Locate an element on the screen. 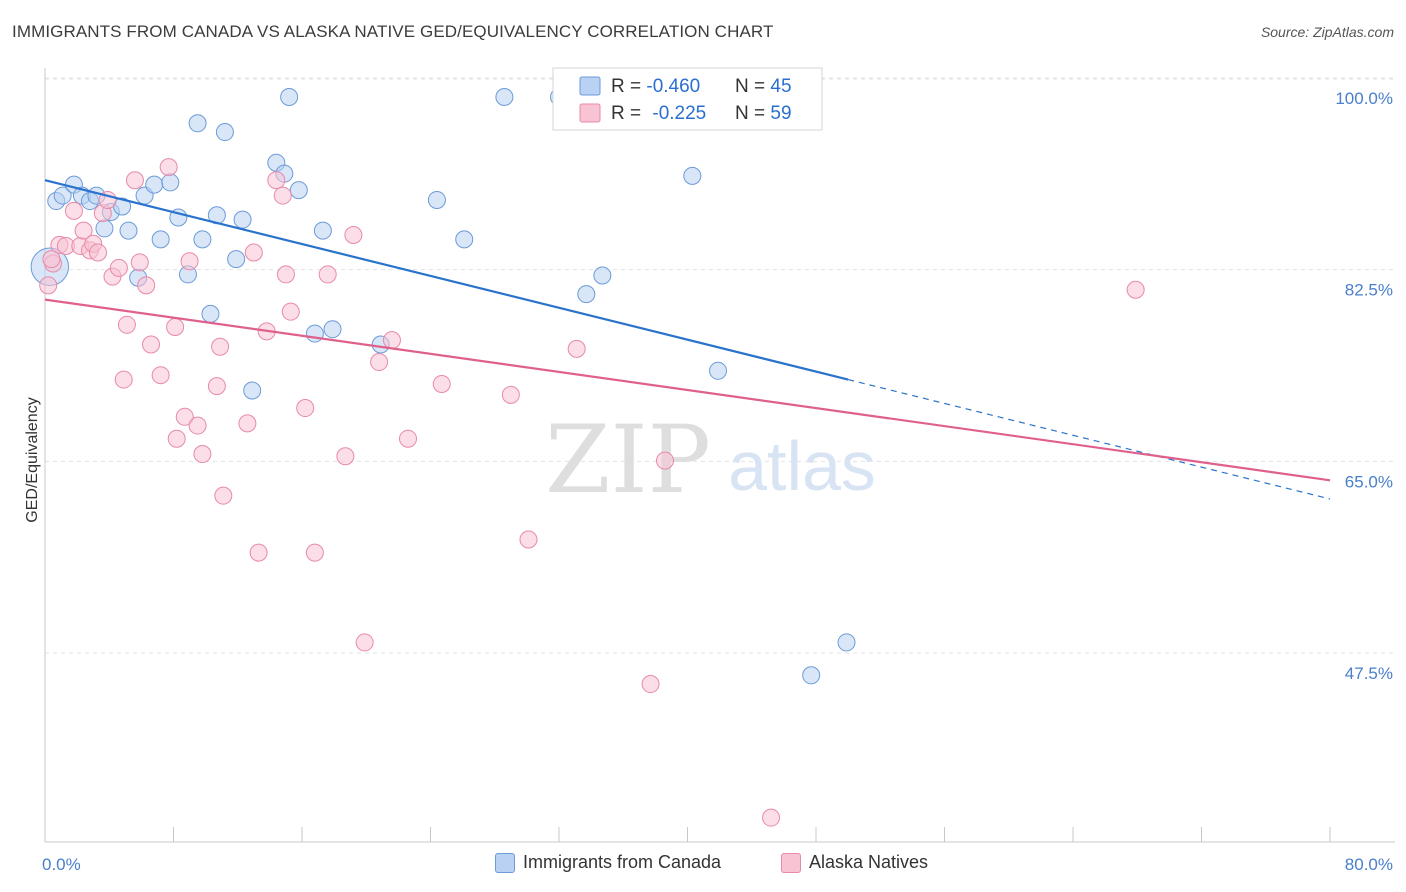 Image resolution: width=1406 pixels, height=892 pixels. legend-n-value-2: 59 is located at coordinates (780, 113).